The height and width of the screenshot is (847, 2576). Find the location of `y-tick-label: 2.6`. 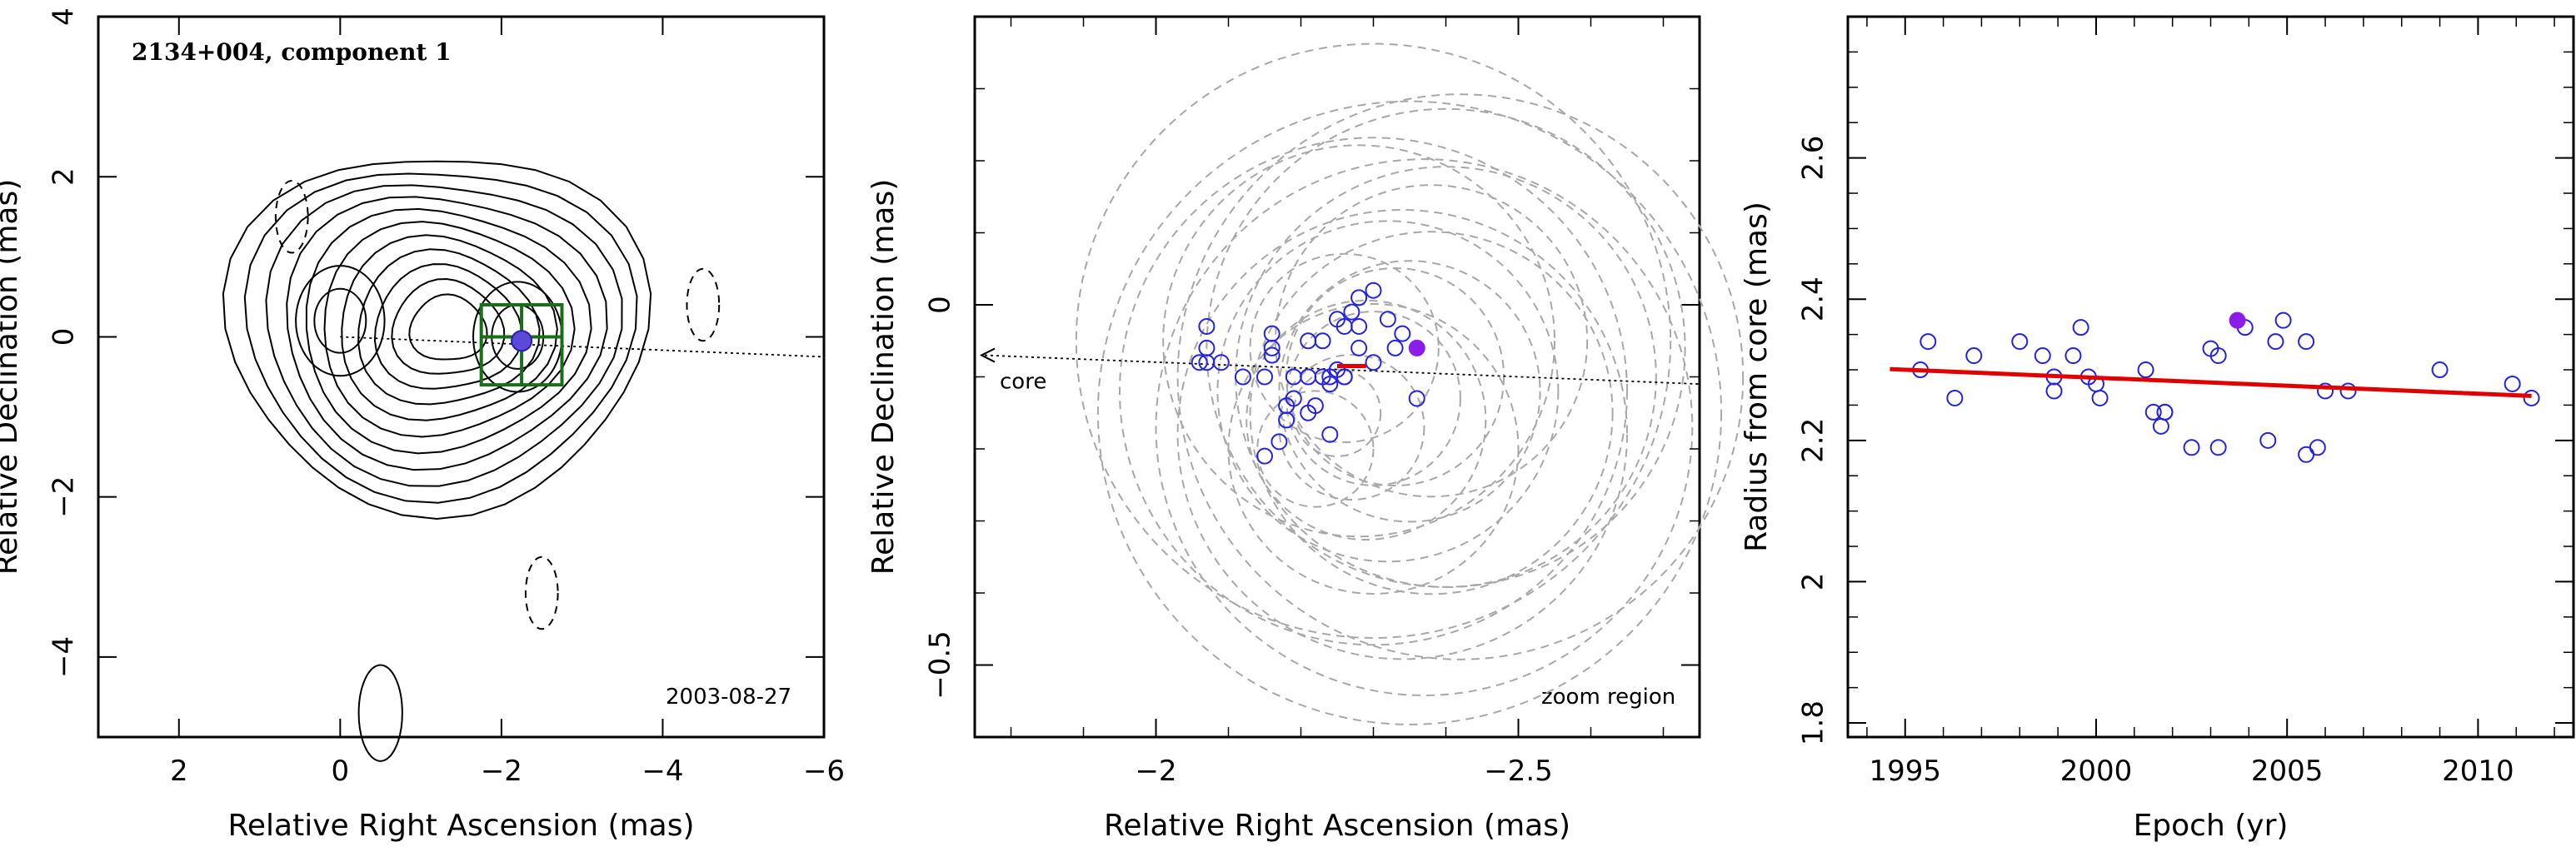

y-tick-label: 2.6 is located at coordinates (1813, 158).